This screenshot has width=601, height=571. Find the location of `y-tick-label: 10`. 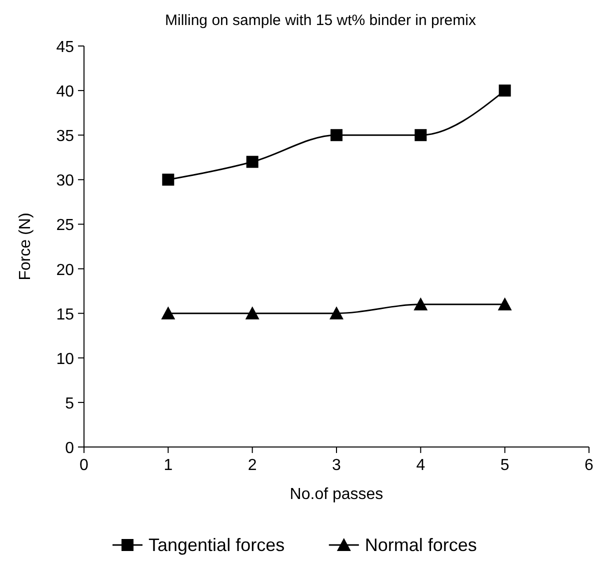

y-tick-label: 10 is located at coordinates (65, 359).